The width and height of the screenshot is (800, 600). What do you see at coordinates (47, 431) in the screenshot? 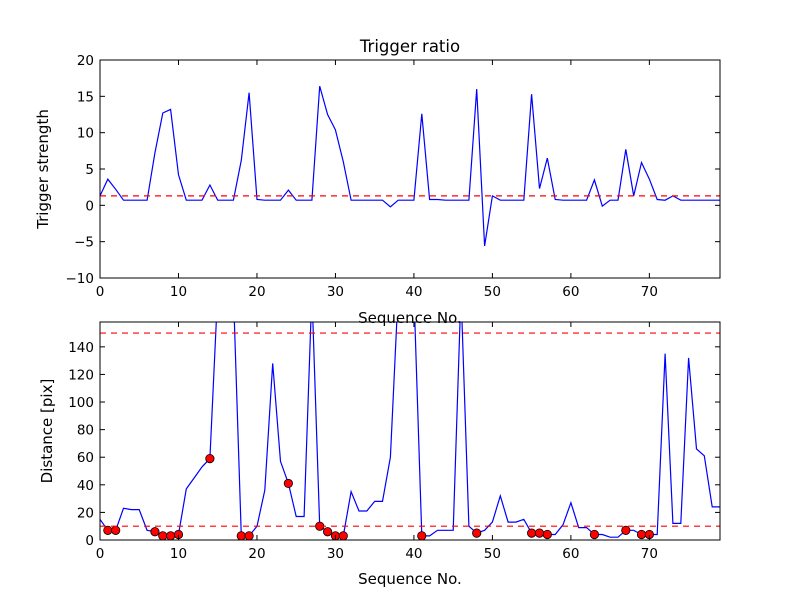
I see `y-axis-label: Distance [pix]` at bounding box center [47, 431].